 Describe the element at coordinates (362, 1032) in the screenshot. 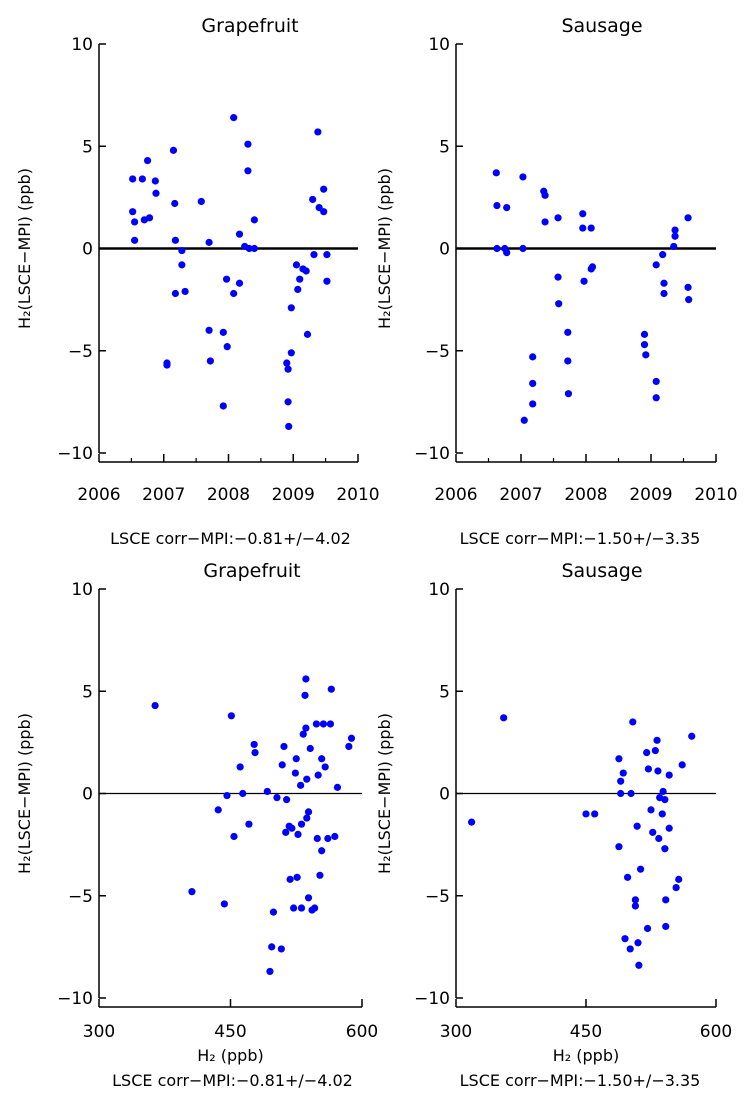

I see `x-tick-label: 600` at that location.